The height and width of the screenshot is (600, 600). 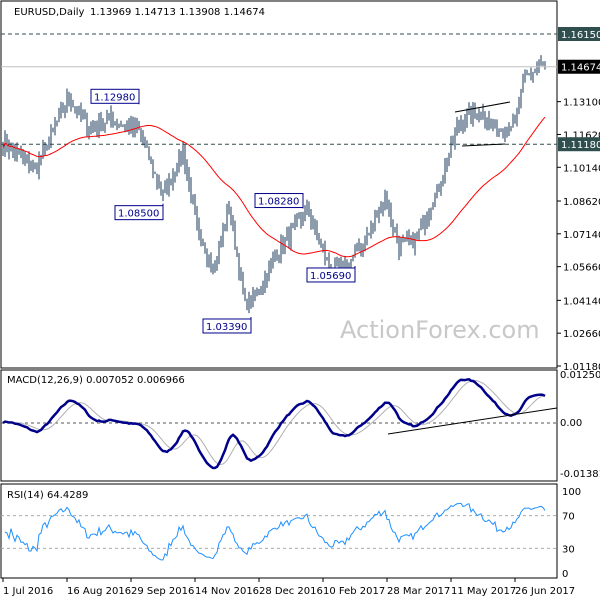 What do you see at coordinates (571, 423) in the screenshot?
I see `macd-tick-label: 0.00` at bounding box center [571, 423].